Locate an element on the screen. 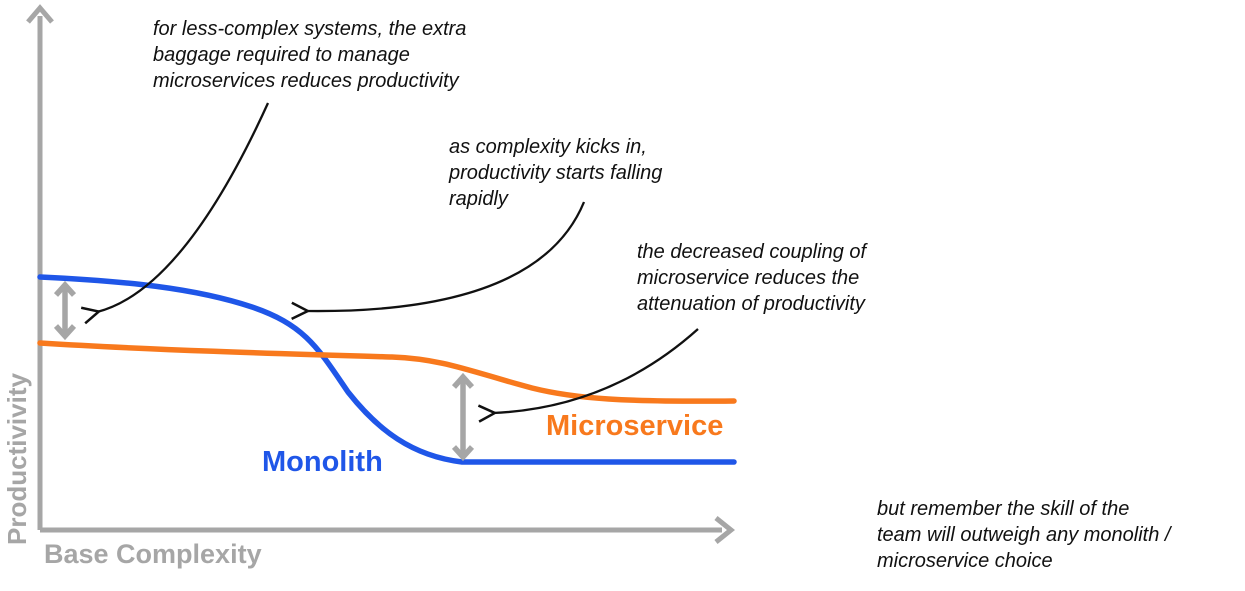  x-axis is located at coordinates (388, 530).